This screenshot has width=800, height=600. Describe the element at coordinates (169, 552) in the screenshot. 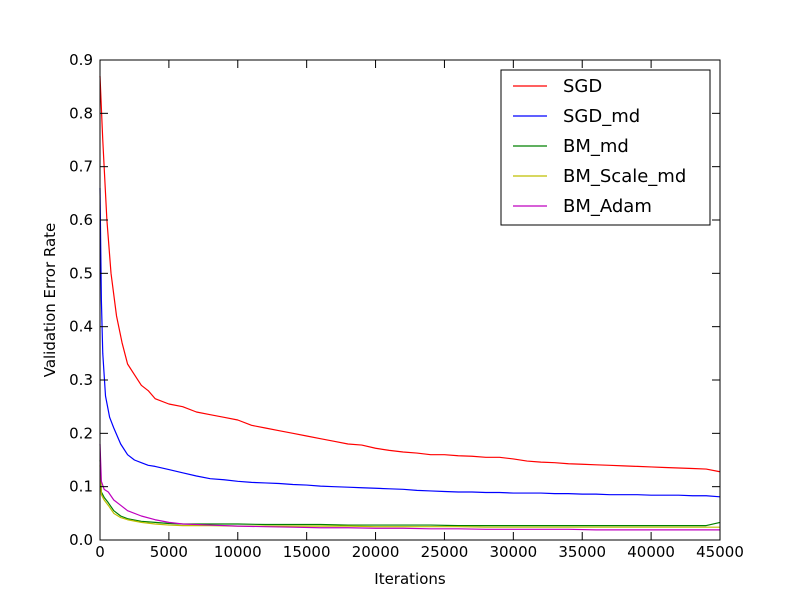

I see `x-tick-label: 5000` at that location.